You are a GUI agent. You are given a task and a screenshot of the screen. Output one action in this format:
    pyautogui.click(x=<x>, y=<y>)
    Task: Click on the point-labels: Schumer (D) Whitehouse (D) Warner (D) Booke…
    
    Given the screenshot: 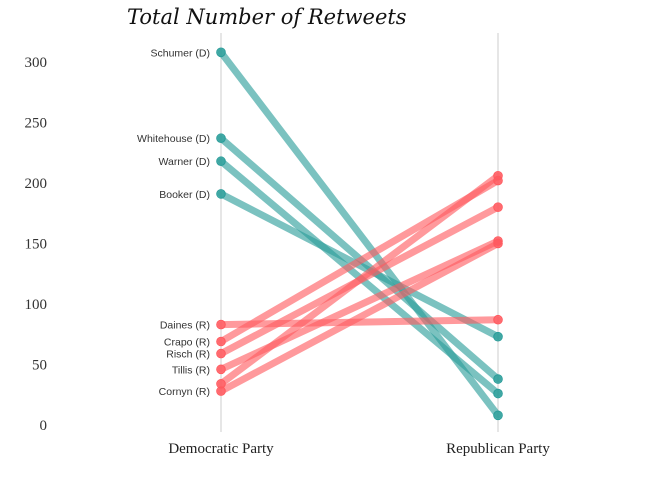 What is the action you would take?
    pyautogui.click(x=173, y=222)
    